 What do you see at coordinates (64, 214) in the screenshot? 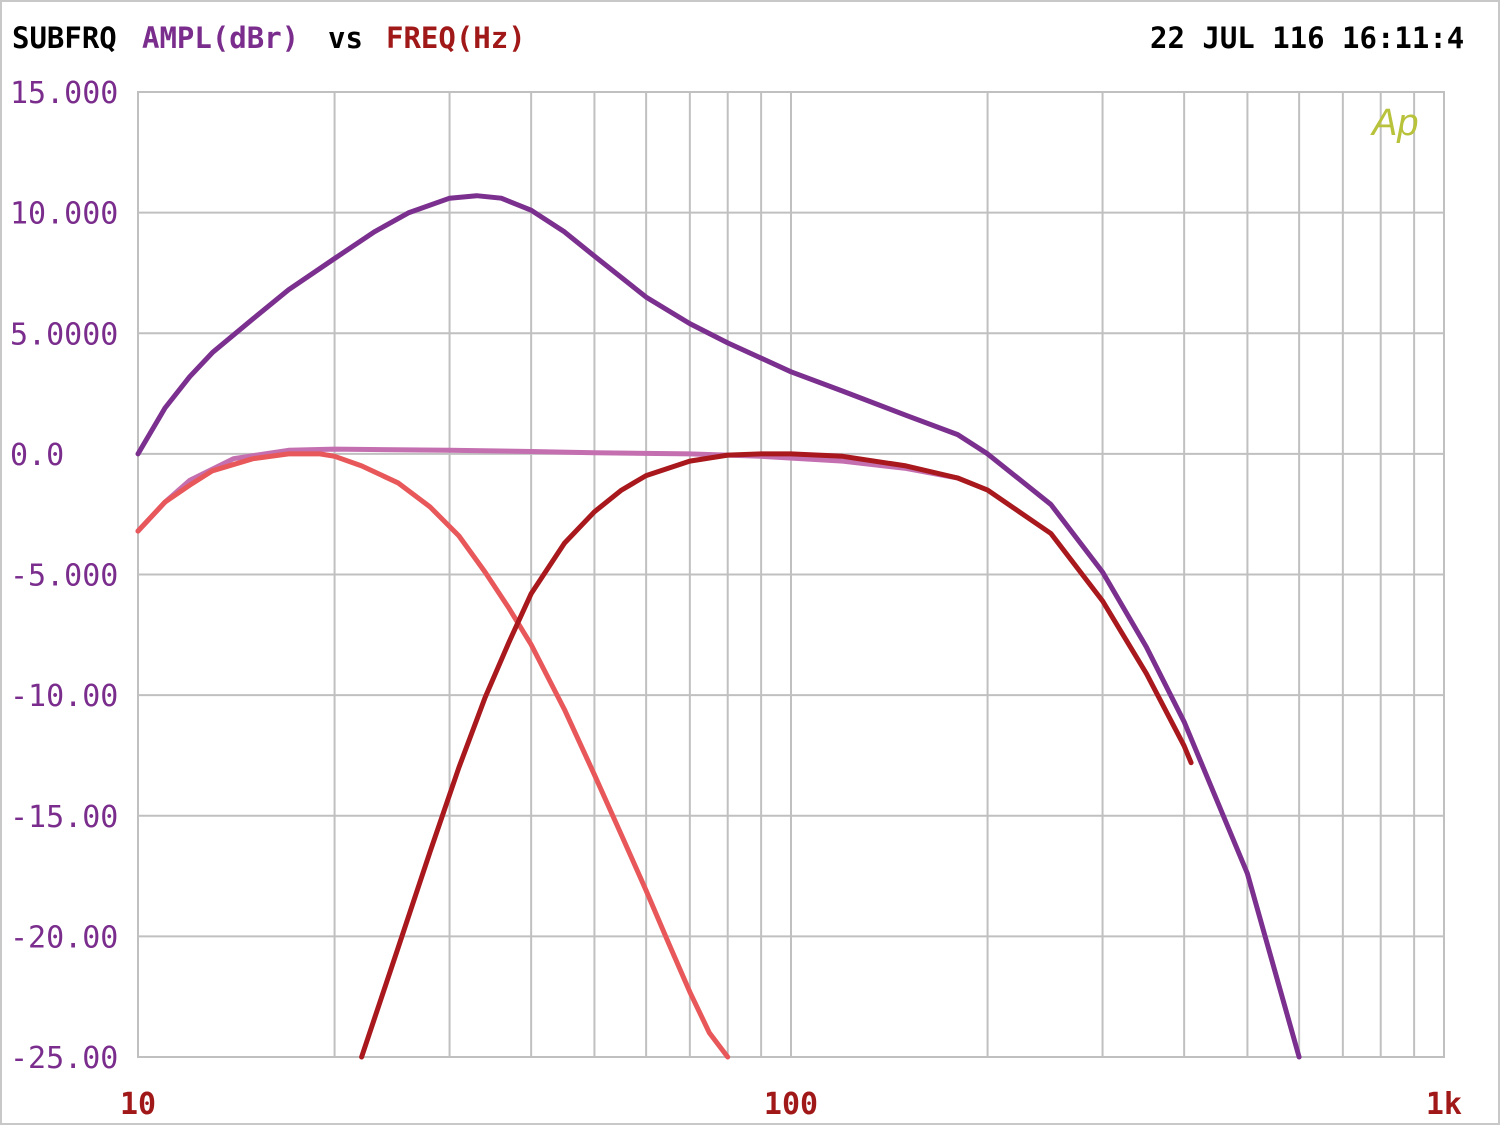
I see `y-tick-label: 10.000` at bounding box center [64, 214].